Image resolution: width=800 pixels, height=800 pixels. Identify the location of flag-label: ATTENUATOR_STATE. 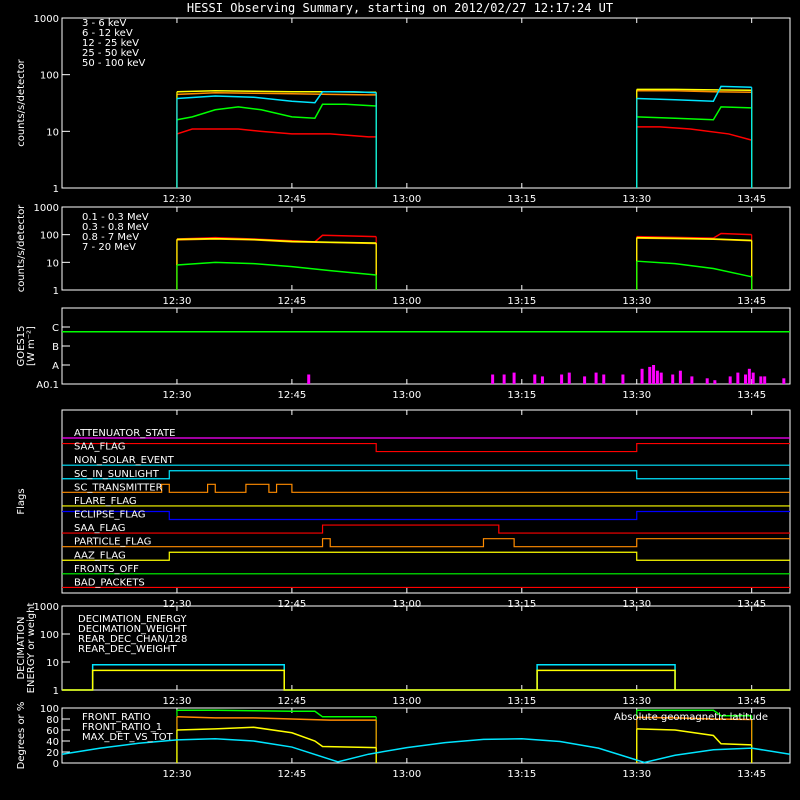
(124, 433).